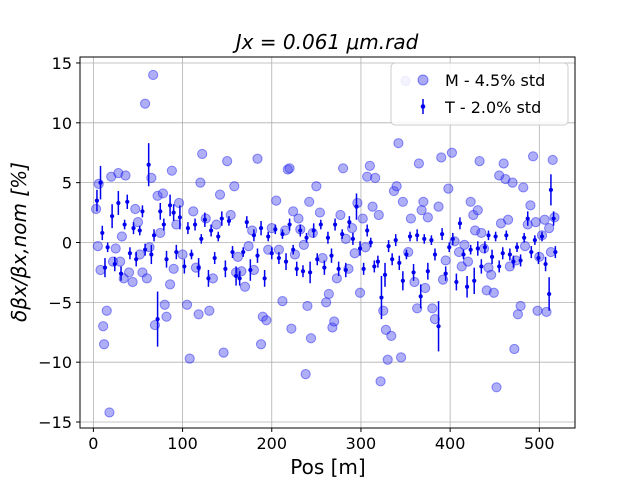 Image resolution: width=640 pixels, height=480 pixels. What do you see at coordinates (423, 106) in the screenshot?
I see `legend-marker-theory` at bounding box center [423, 106].